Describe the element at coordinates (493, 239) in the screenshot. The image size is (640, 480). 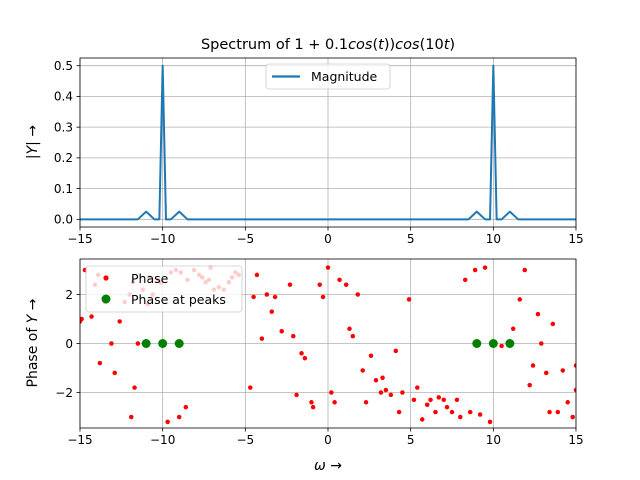
I see `x-tick-label: 10` at that location.